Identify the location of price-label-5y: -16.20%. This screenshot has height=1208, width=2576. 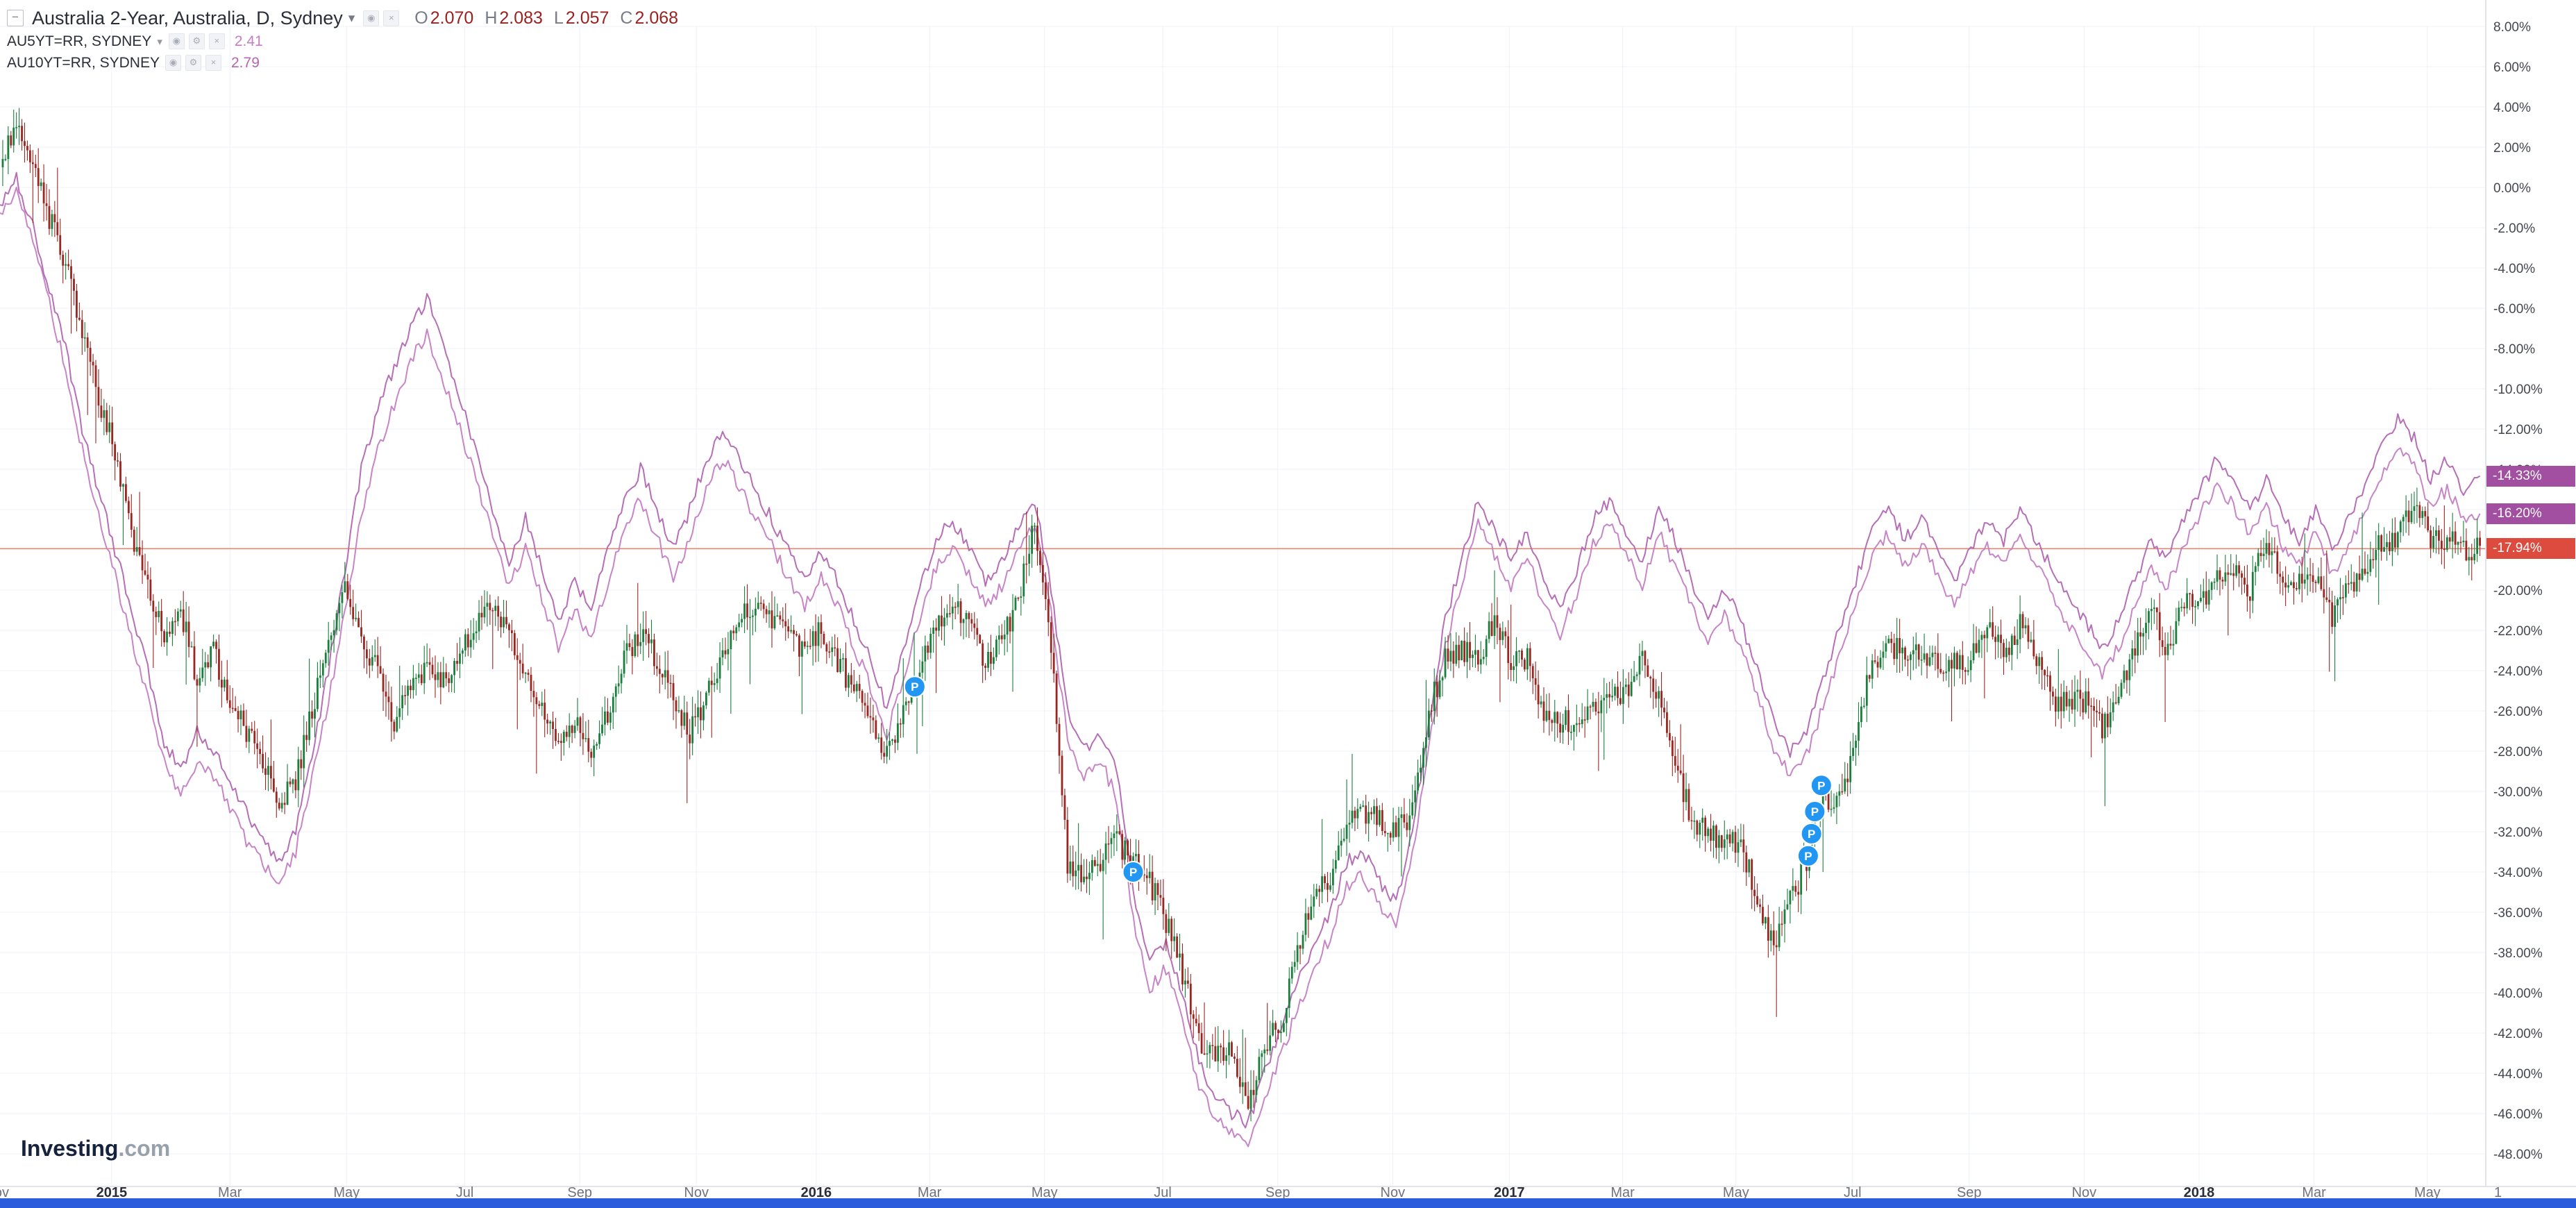
(2530, 513).